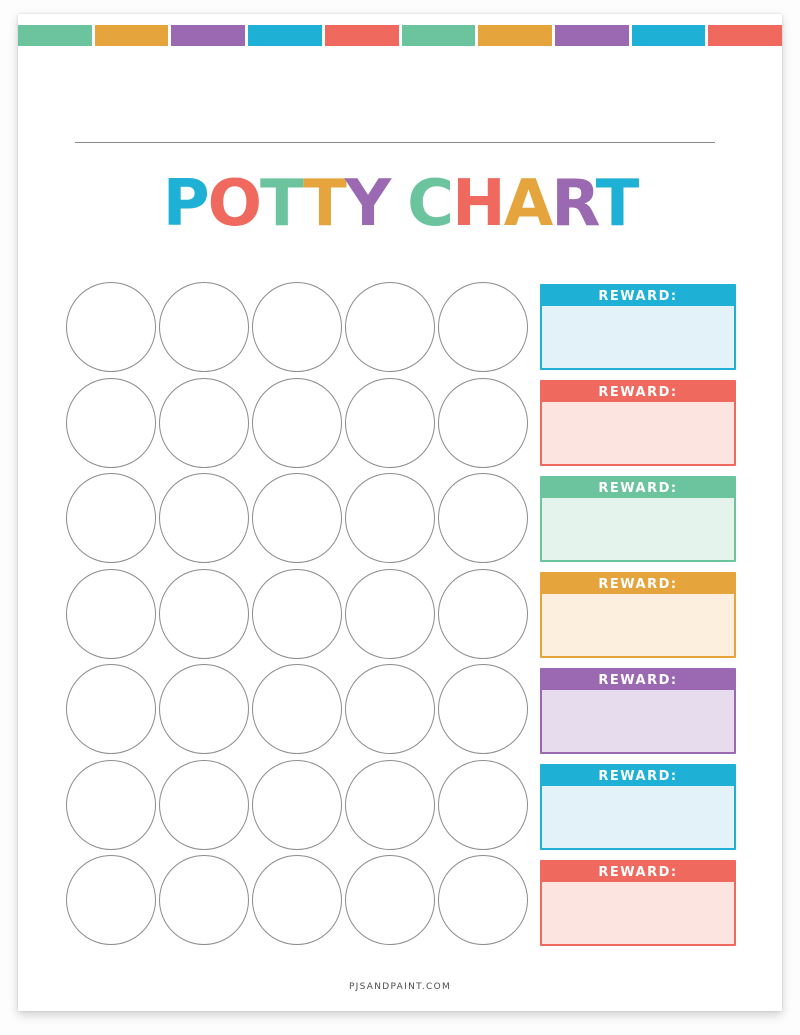 This screenshot has width=800, height=1035. What do you see at coordinates (367, 204) in the screenshot?
I see `title-letter: Y` at bounding box center [367, 204].